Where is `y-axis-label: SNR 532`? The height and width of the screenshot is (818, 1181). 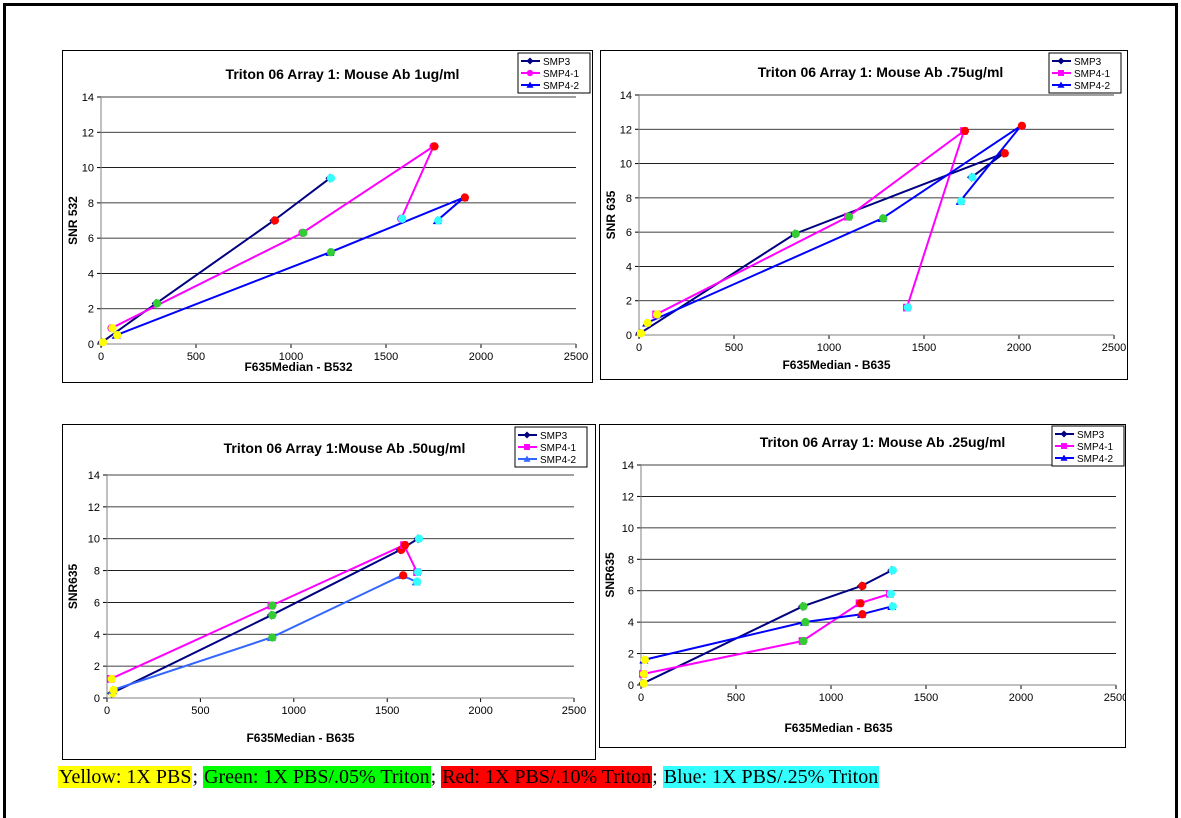
y-axis-label: SNR 532 is located at coordinates (73, 220).